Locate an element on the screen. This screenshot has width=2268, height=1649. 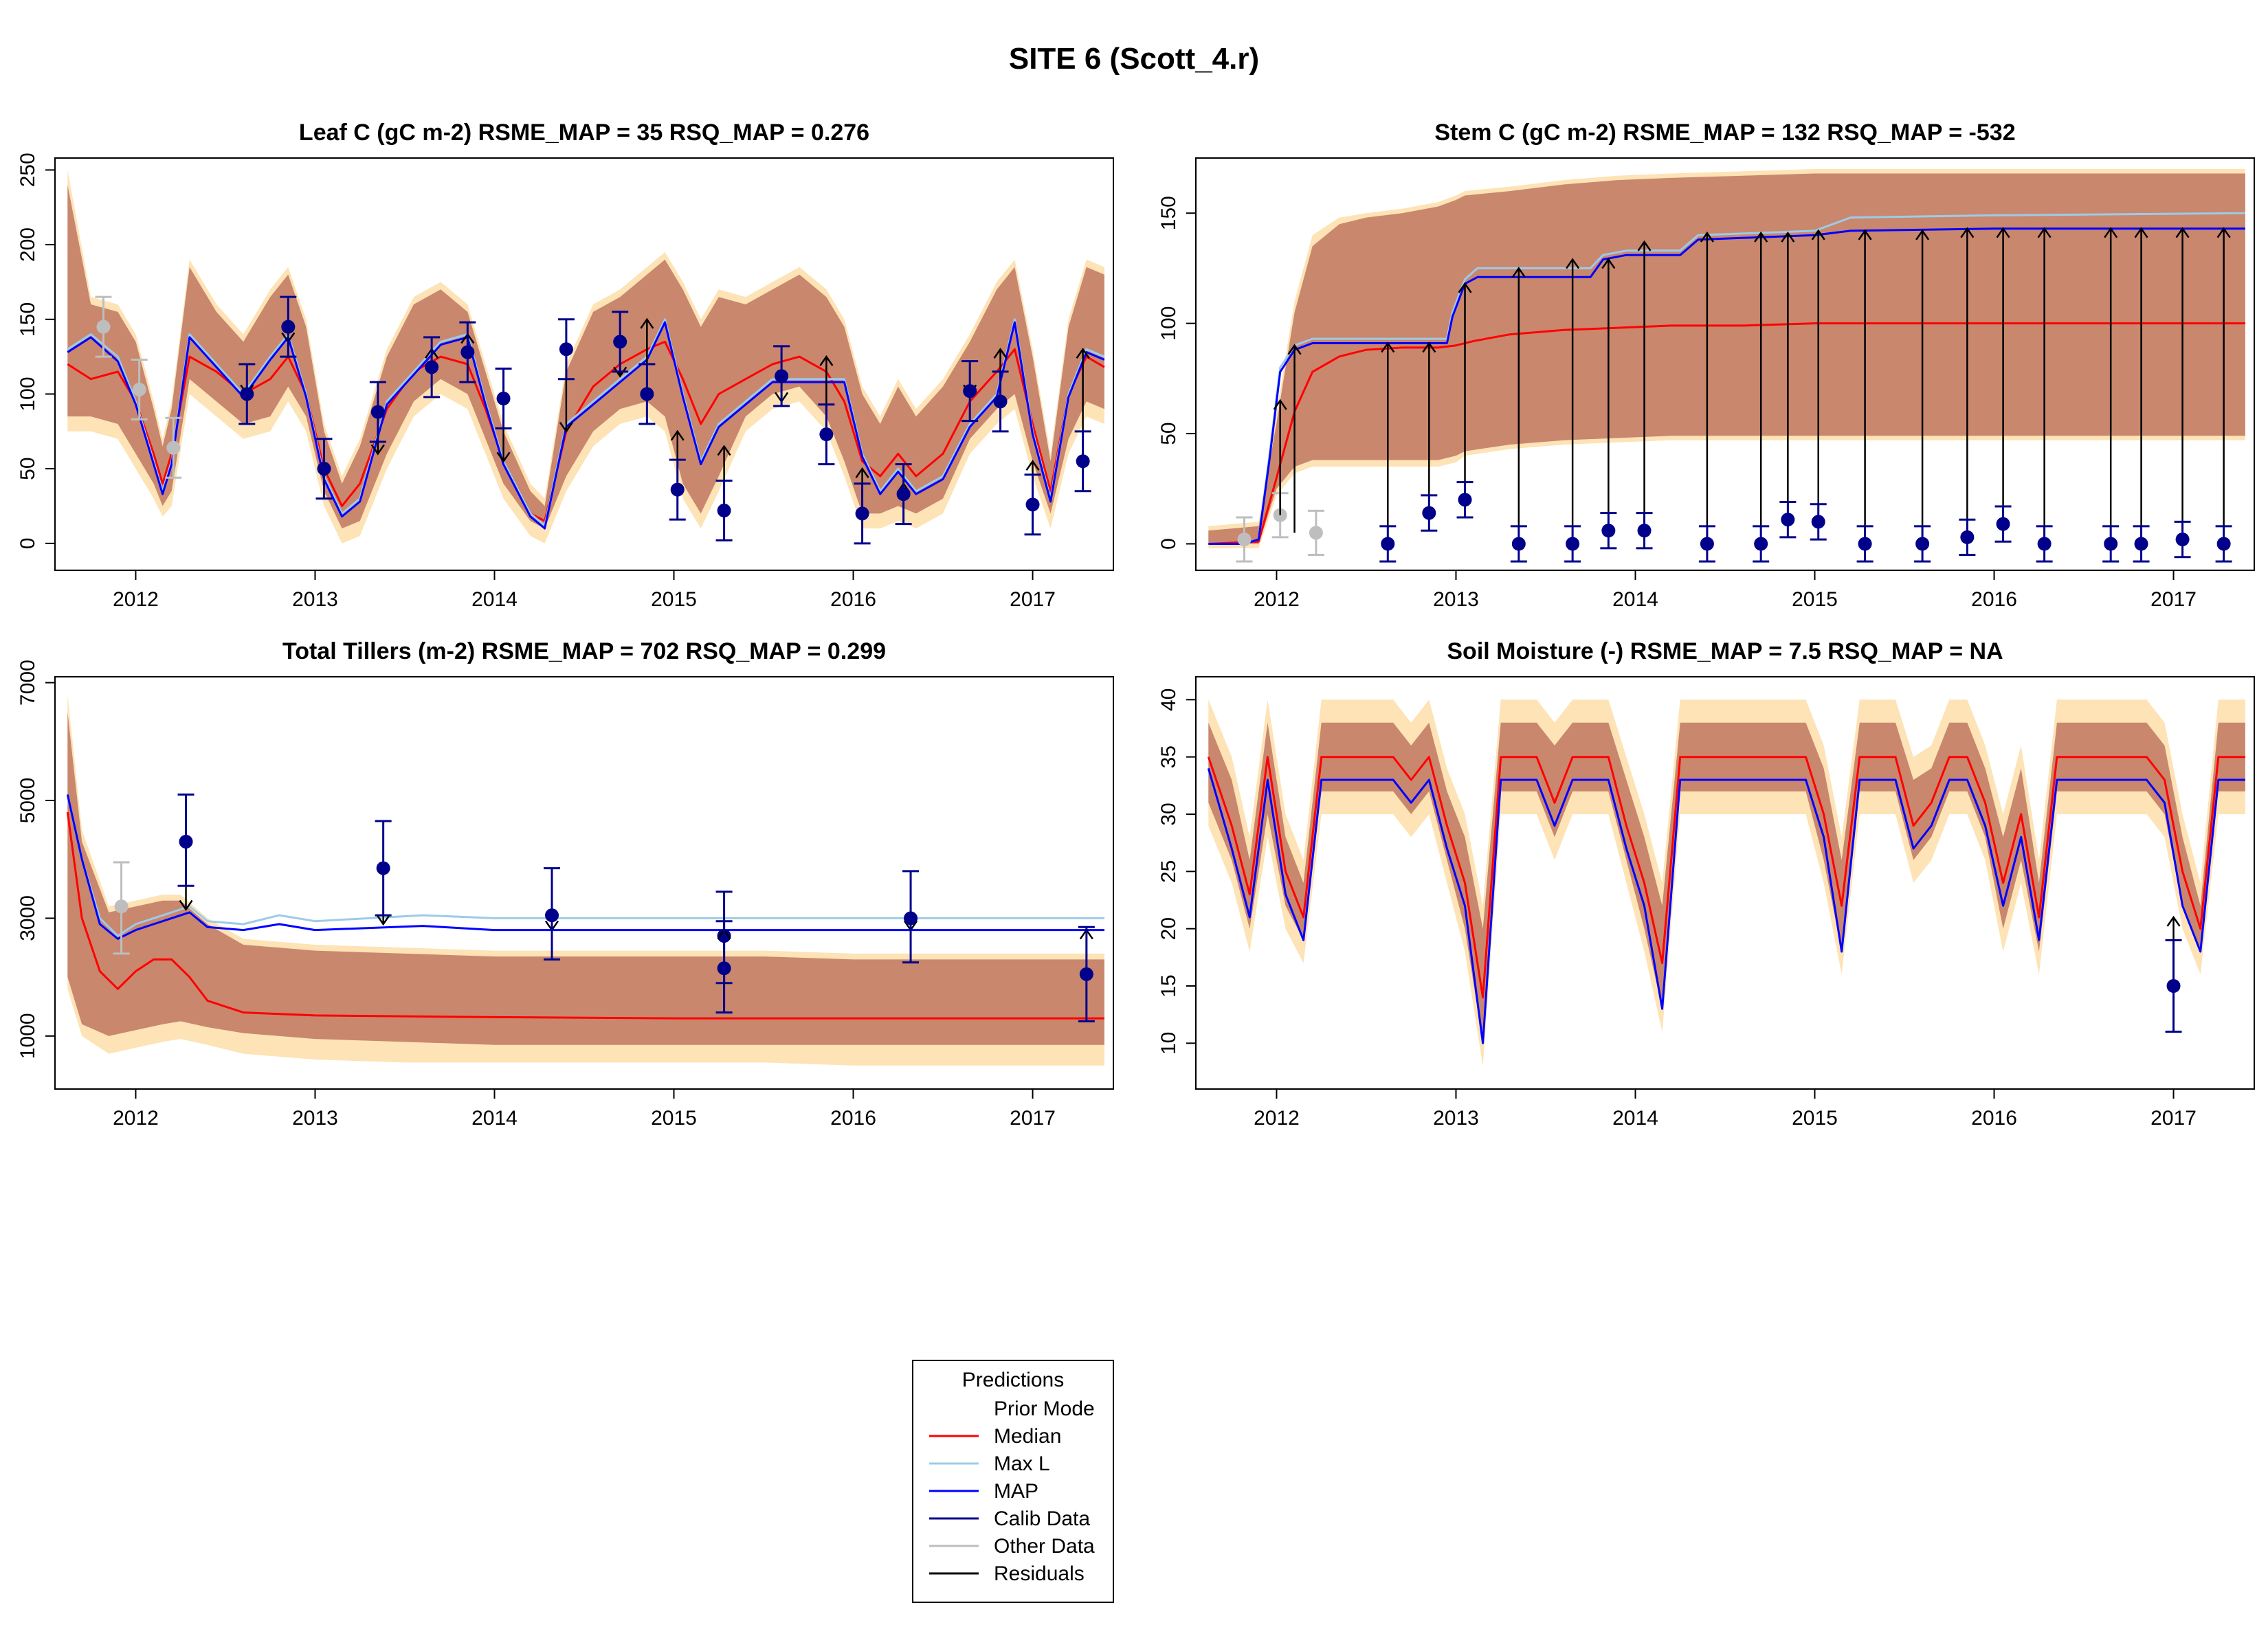
x-tick-label: 2012 is located at coordinates (136, 1118).